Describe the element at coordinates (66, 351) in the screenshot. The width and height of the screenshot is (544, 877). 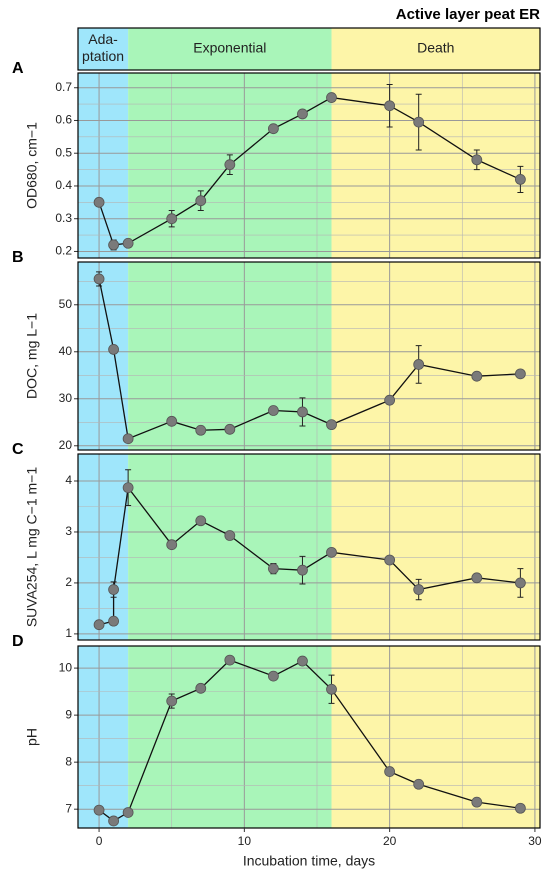
I see `y-tick-label: 40` at that location.